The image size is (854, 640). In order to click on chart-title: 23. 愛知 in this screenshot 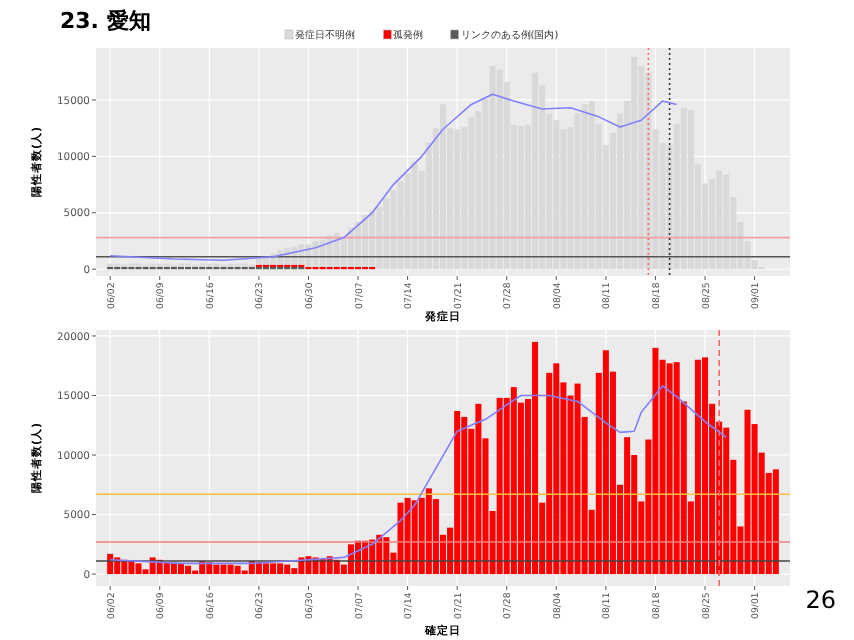, I will do `click(105, 21)`.